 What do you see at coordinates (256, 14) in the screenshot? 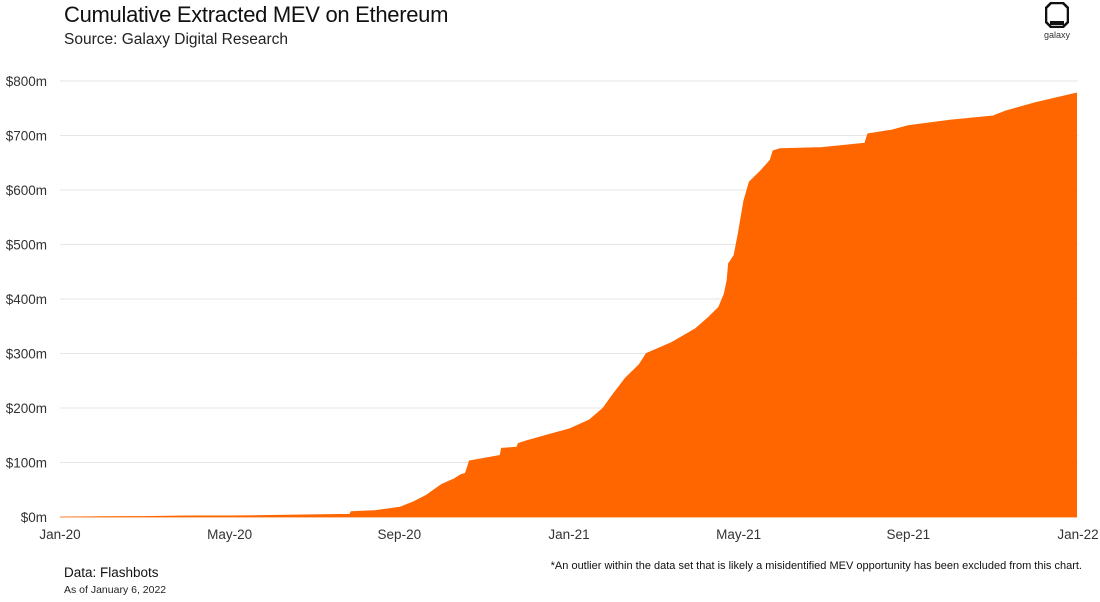
I see `chart-title: Cumulative Extracted MEV on Ethereum` at bounding box center [256, 14].